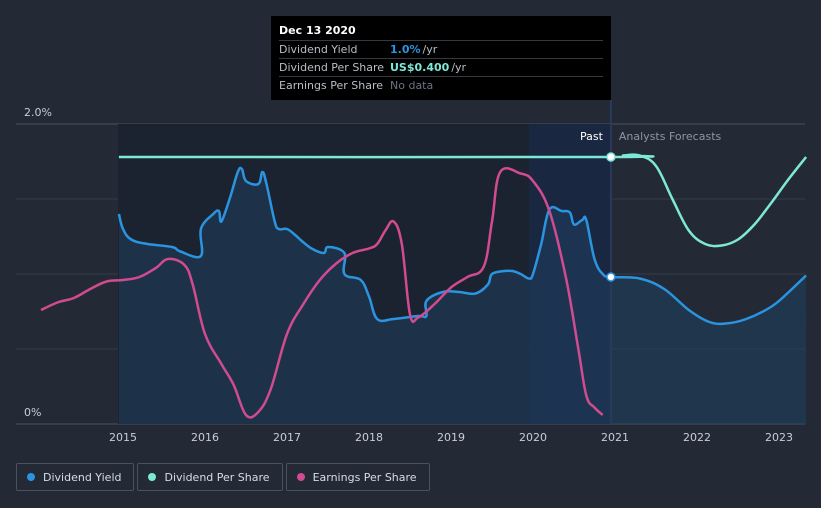 Image resolution: width=821 pixels, height=508 pixels. I want to click on x-tick-label: 2022, so click(697, 437).